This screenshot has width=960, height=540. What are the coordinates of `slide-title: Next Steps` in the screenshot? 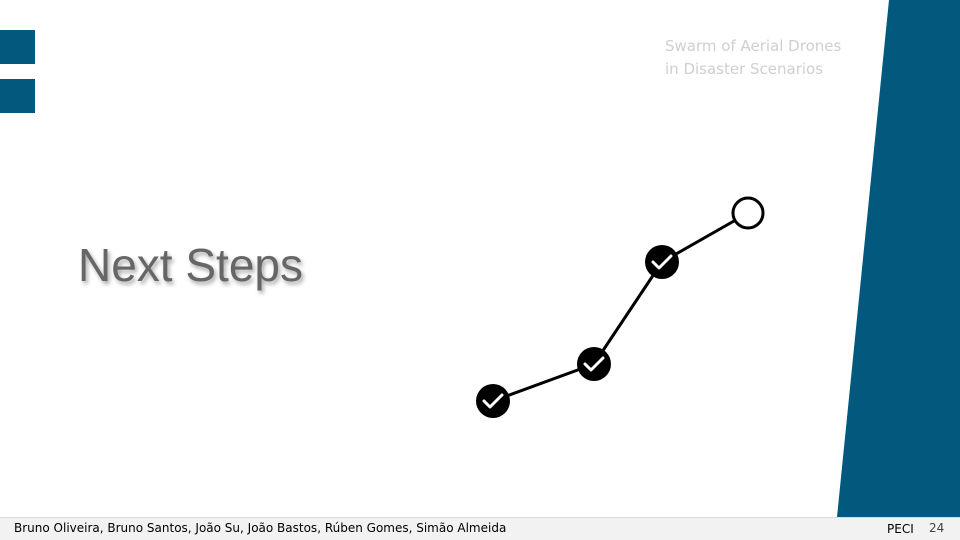 It's located at (190, 265).